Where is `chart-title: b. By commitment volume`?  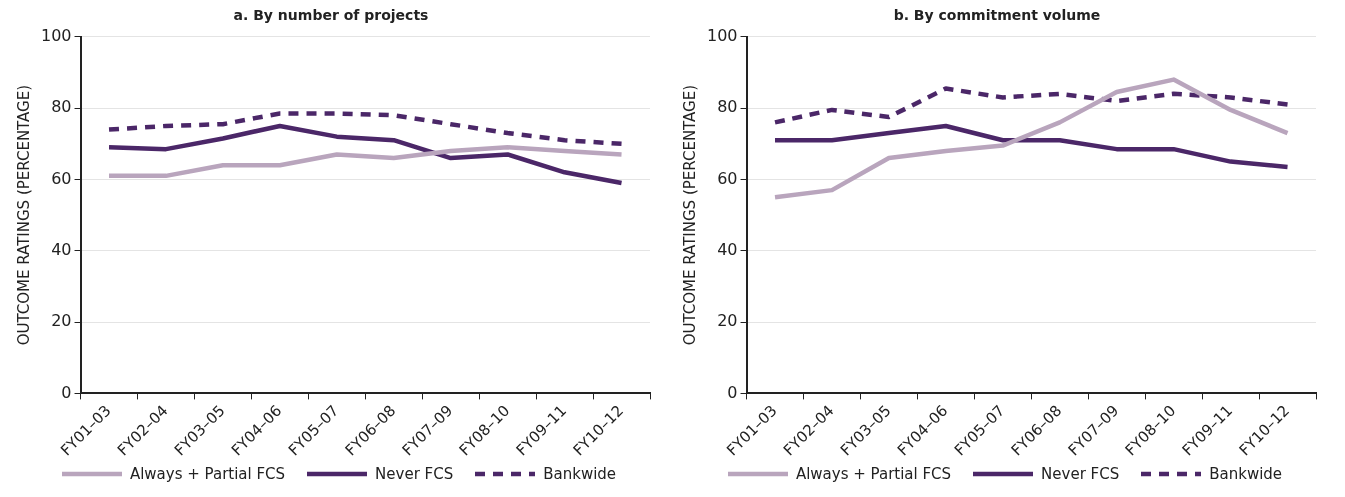
chart-title: b. By commitment volume is located at coordinates (997, 15).